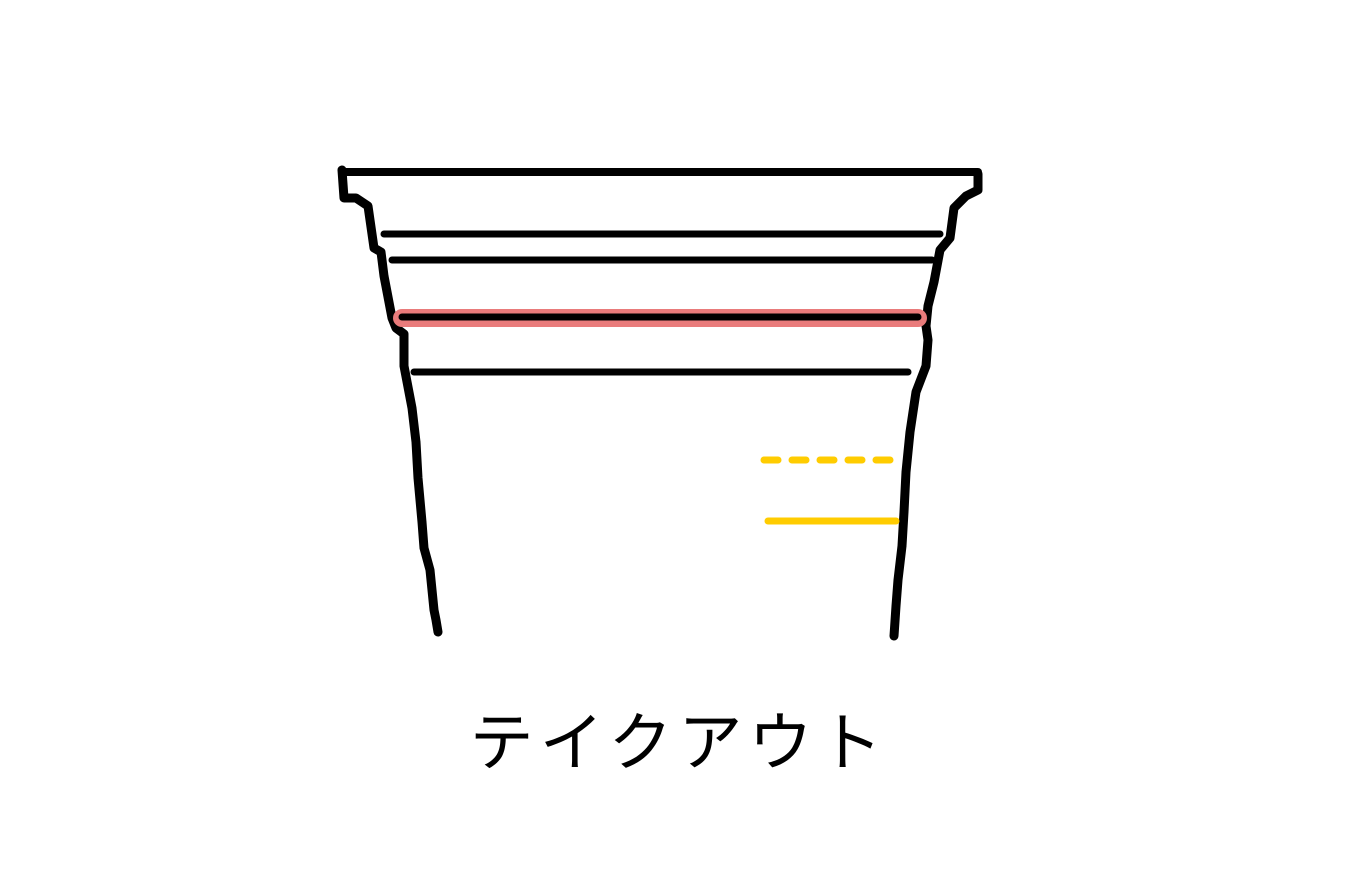  I want to click on cup-right-wall, so click(936, 405).